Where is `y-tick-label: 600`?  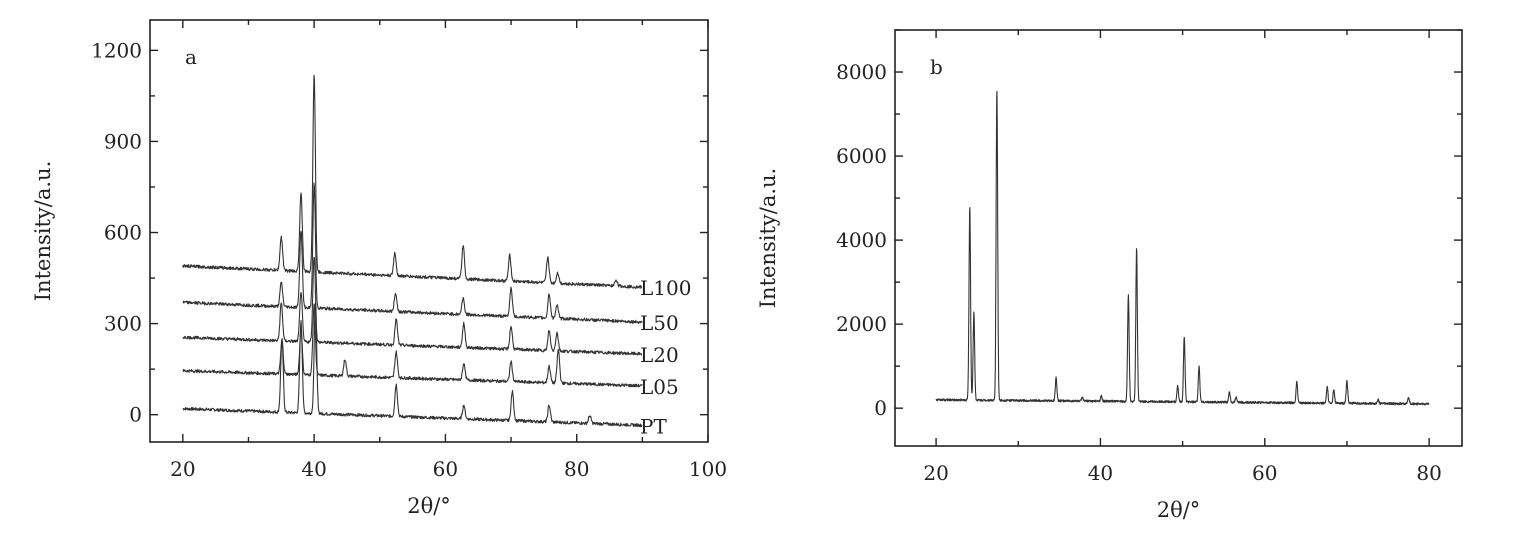 y-tick-label: 600 is located at coordinates (123, 233).